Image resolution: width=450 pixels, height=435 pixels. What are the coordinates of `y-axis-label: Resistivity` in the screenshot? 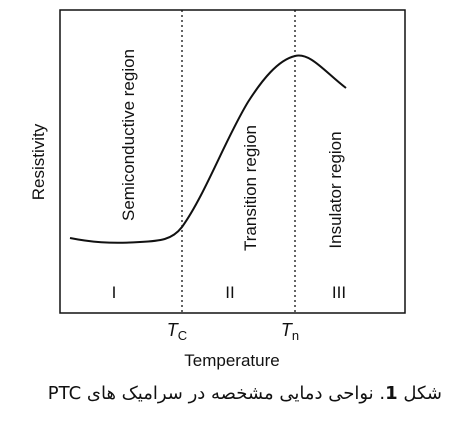 It's located at (38, 161).